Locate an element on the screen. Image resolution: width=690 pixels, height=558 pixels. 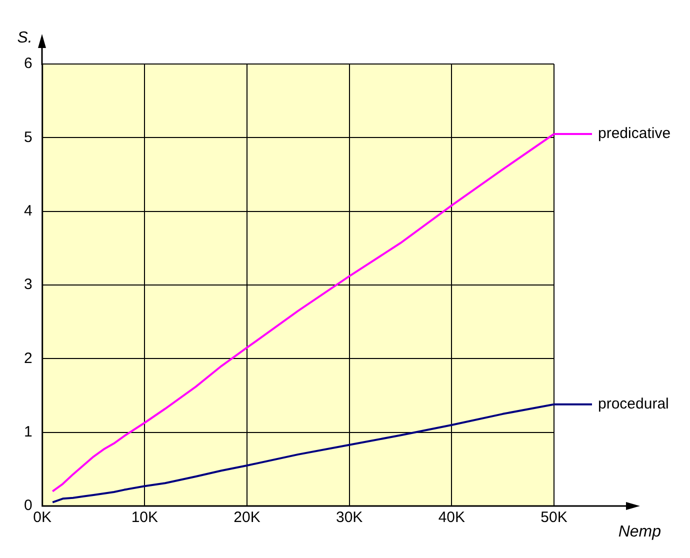
x-axis-title: Nemp is located at coordinates (640, 531).